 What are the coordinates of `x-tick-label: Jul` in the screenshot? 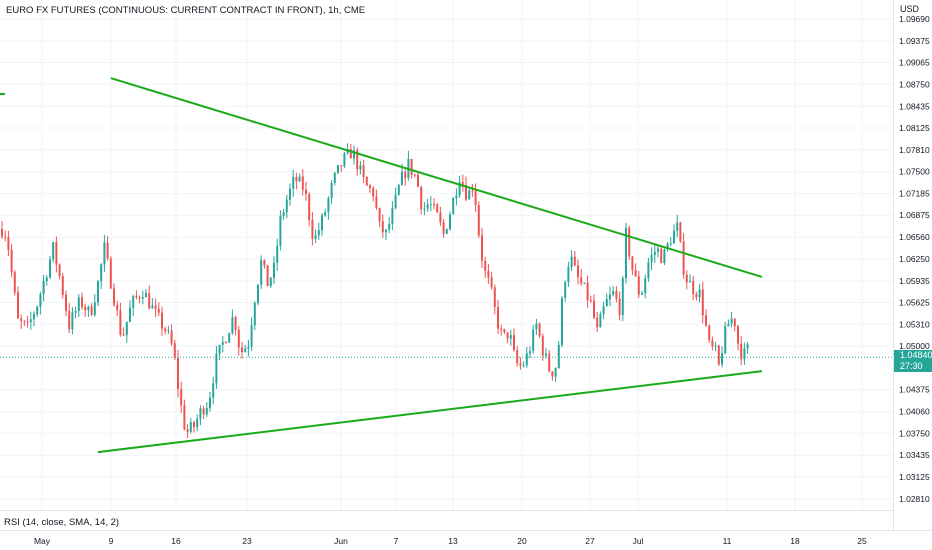 It's located at (638, 541).